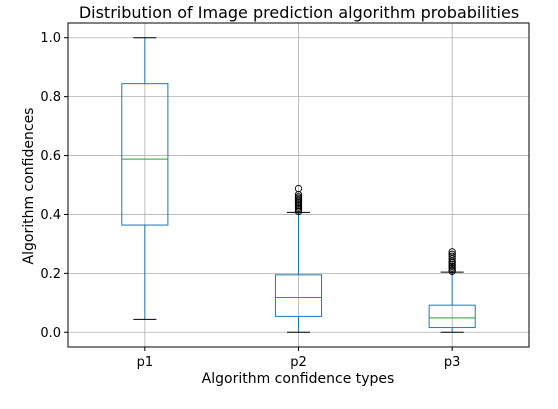 The height and width of the screenshot is (409, 558). Describe the element at coordinates (50, 97) in the screenshot. I see `y-tick-label: 0.8` at that location.